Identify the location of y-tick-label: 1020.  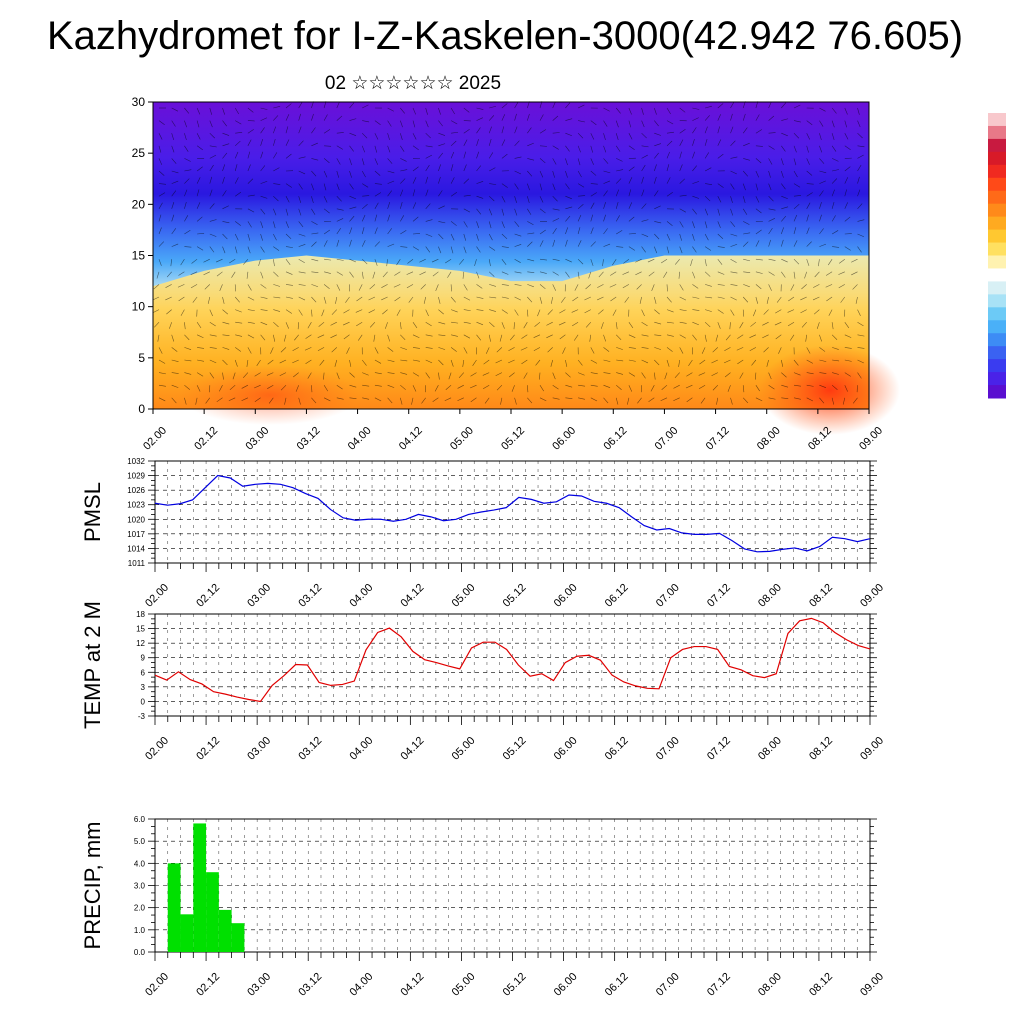
(136, 519).